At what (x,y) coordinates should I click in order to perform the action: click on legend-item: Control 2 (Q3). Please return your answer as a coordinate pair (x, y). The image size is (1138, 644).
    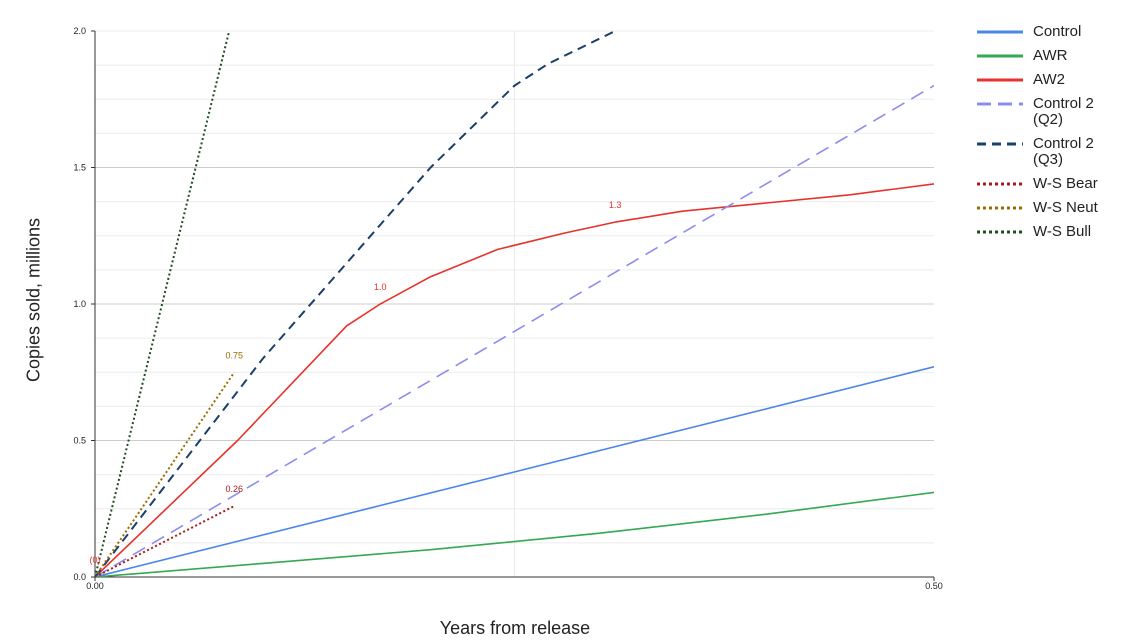
    Looking at the image, I should click on (1055, 152).